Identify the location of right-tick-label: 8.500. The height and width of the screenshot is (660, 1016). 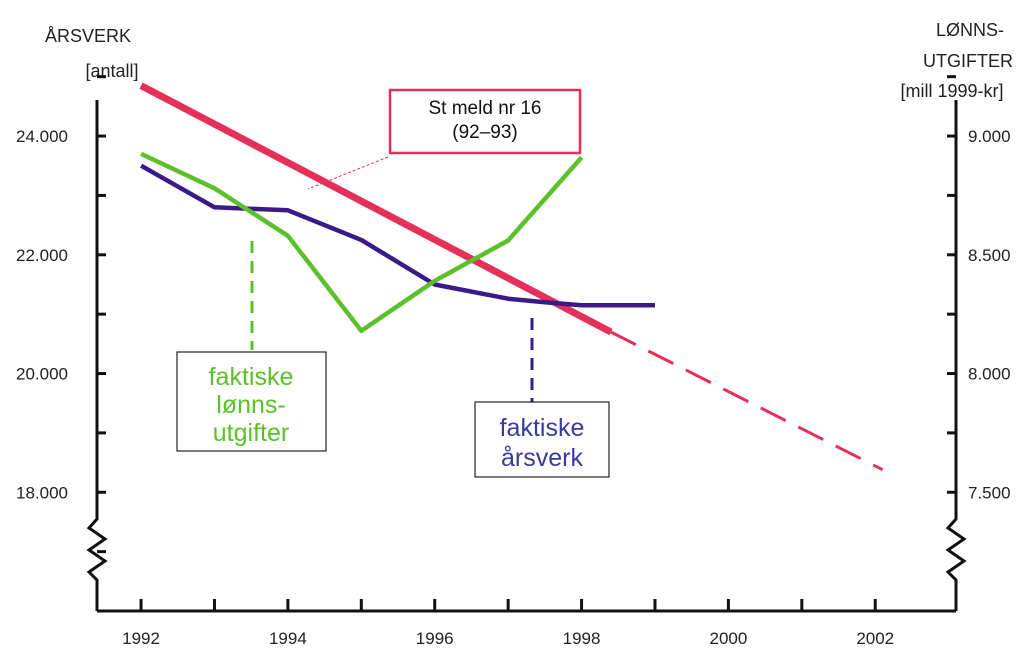
(989, 255).